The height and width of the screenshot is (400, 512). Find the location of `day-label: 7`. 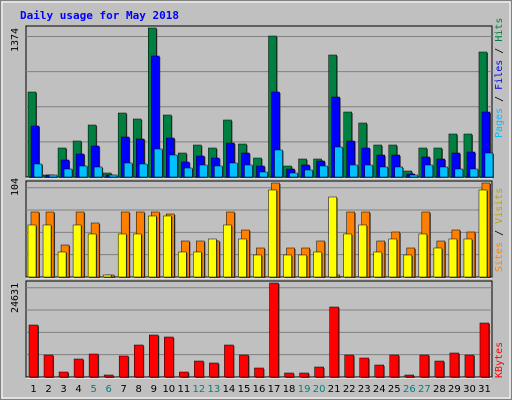

day-label: 7 is located at coordinates (124, 389).